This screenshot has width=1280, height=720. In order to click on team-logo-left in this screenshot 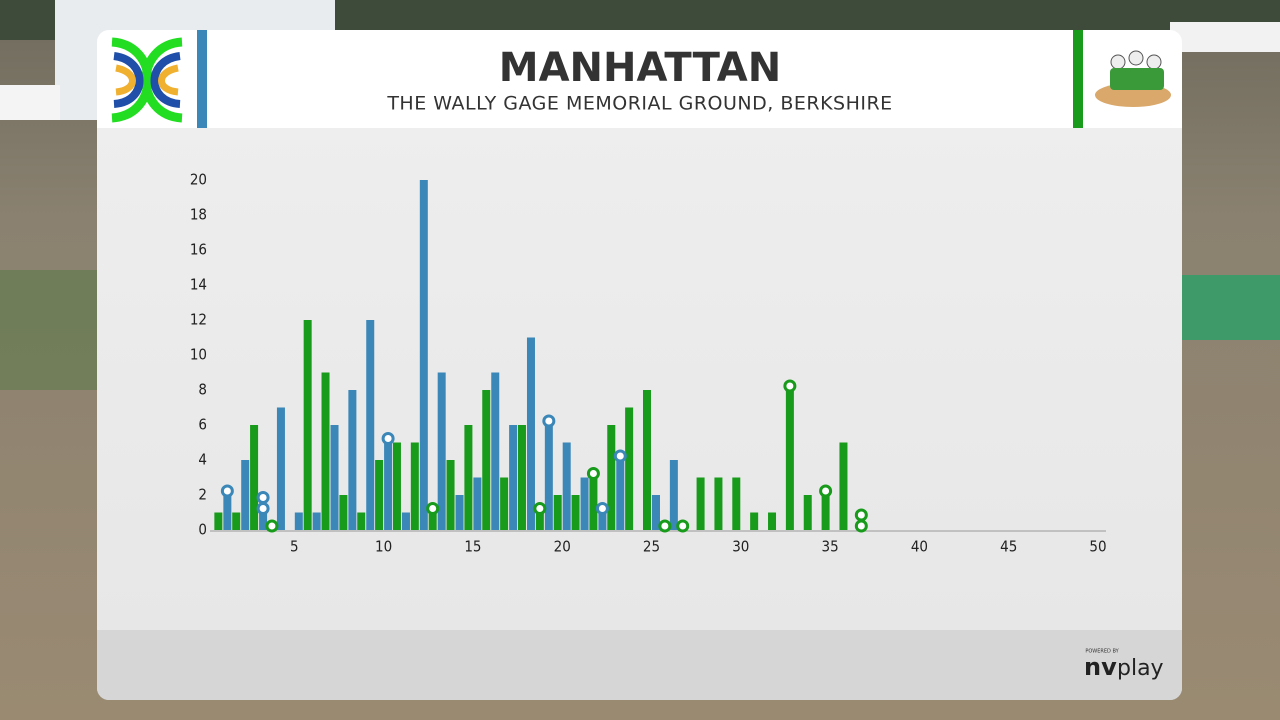, I will do `click(147, 80)`.